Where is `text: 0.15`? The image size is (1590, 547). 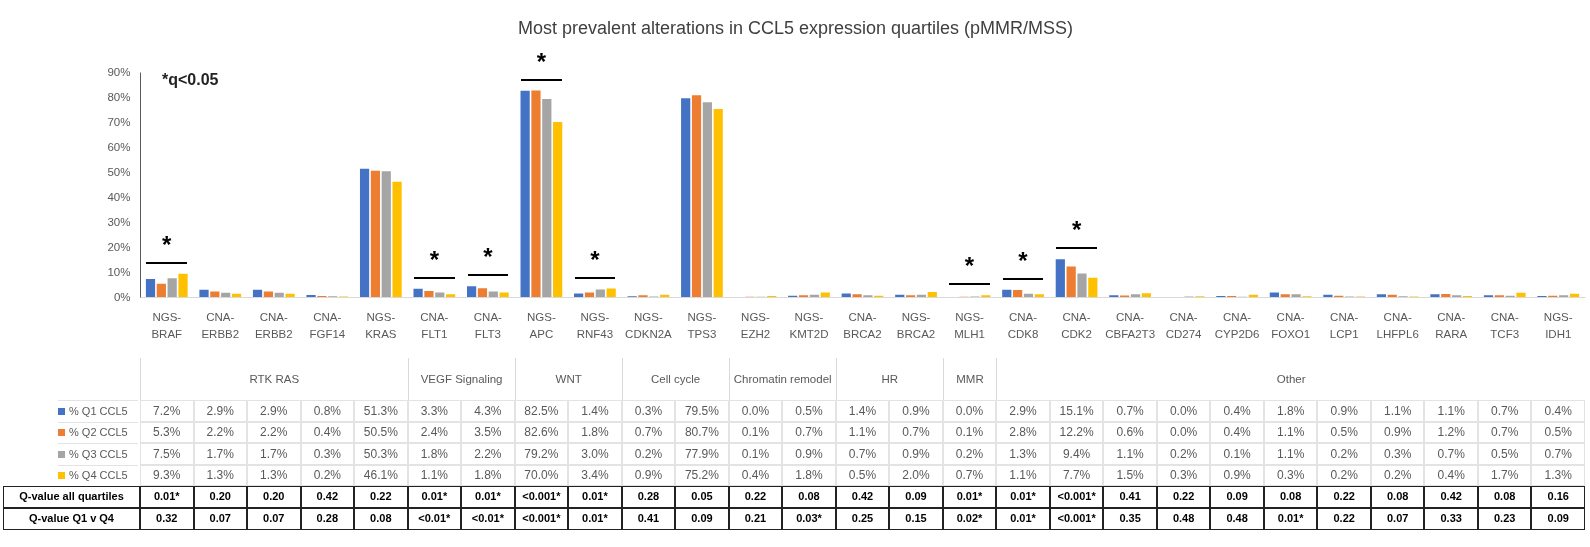 text: 0.15 is located at coordinates (916, 519).